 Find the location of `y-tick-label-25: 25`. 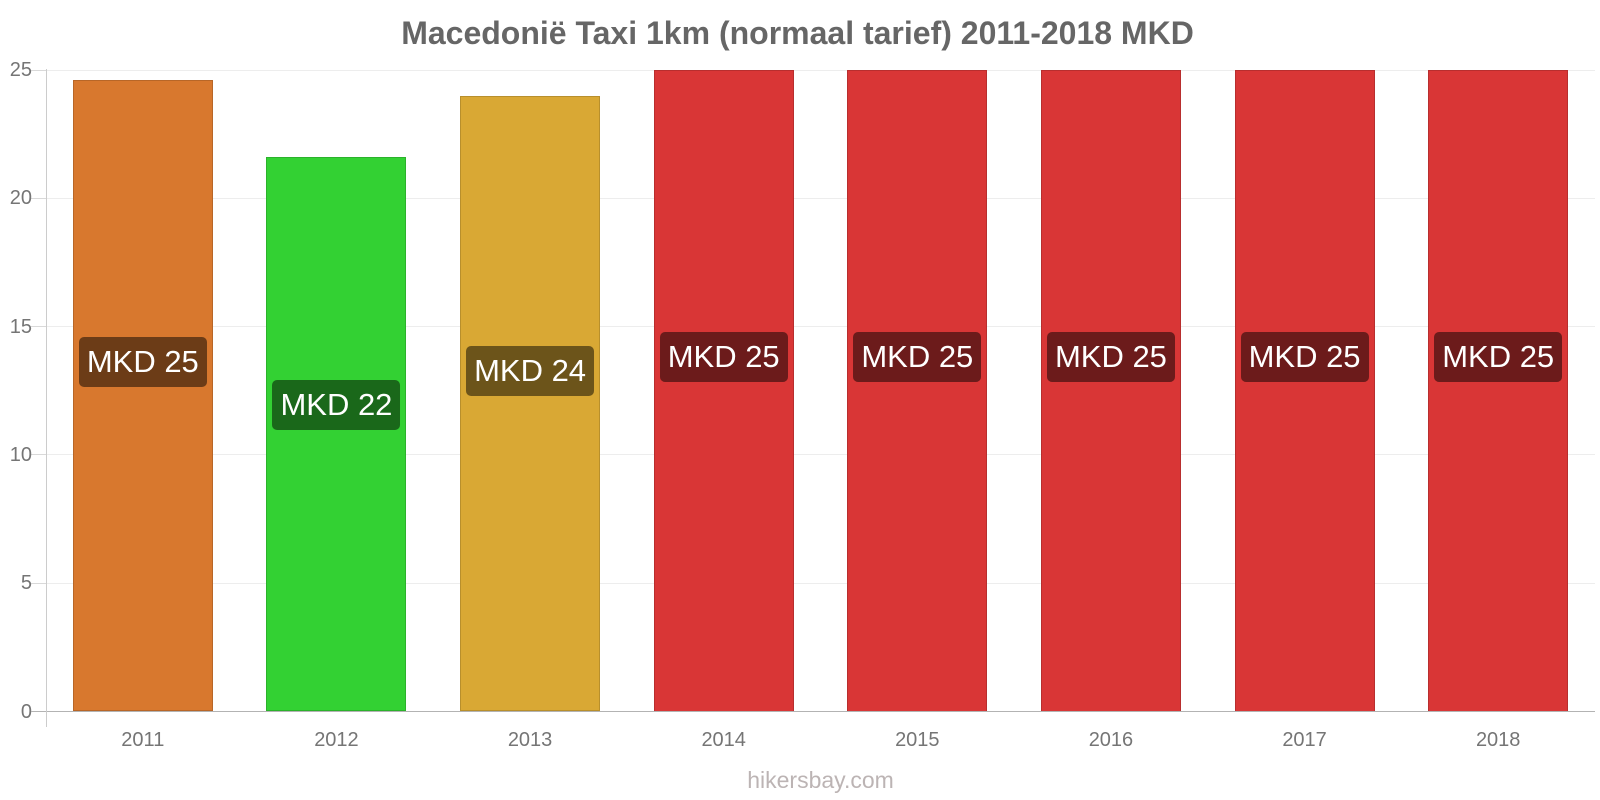

y-tick-label-25: 25 is located at coordinates (20, 70).